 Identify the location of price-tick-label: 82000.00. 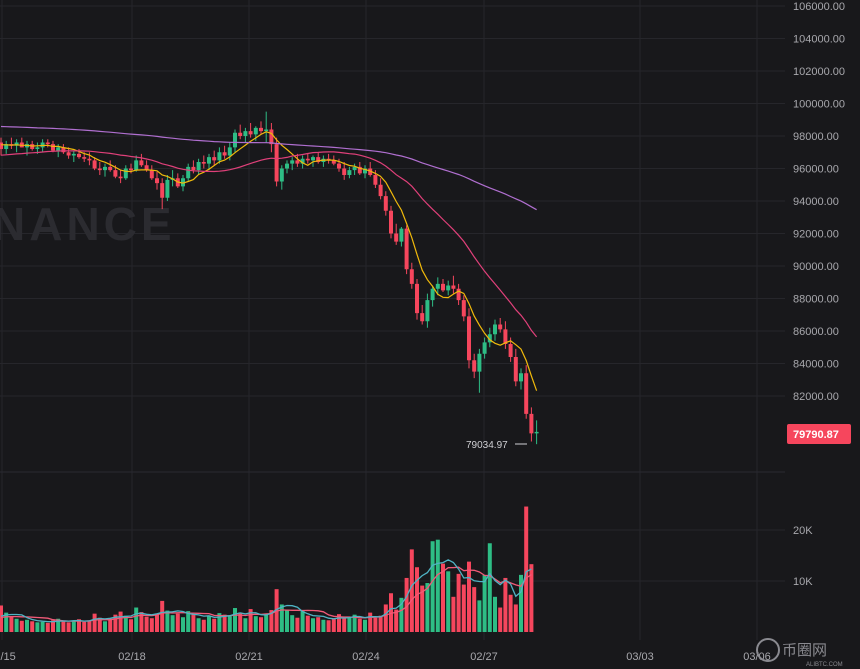
(816, 397).